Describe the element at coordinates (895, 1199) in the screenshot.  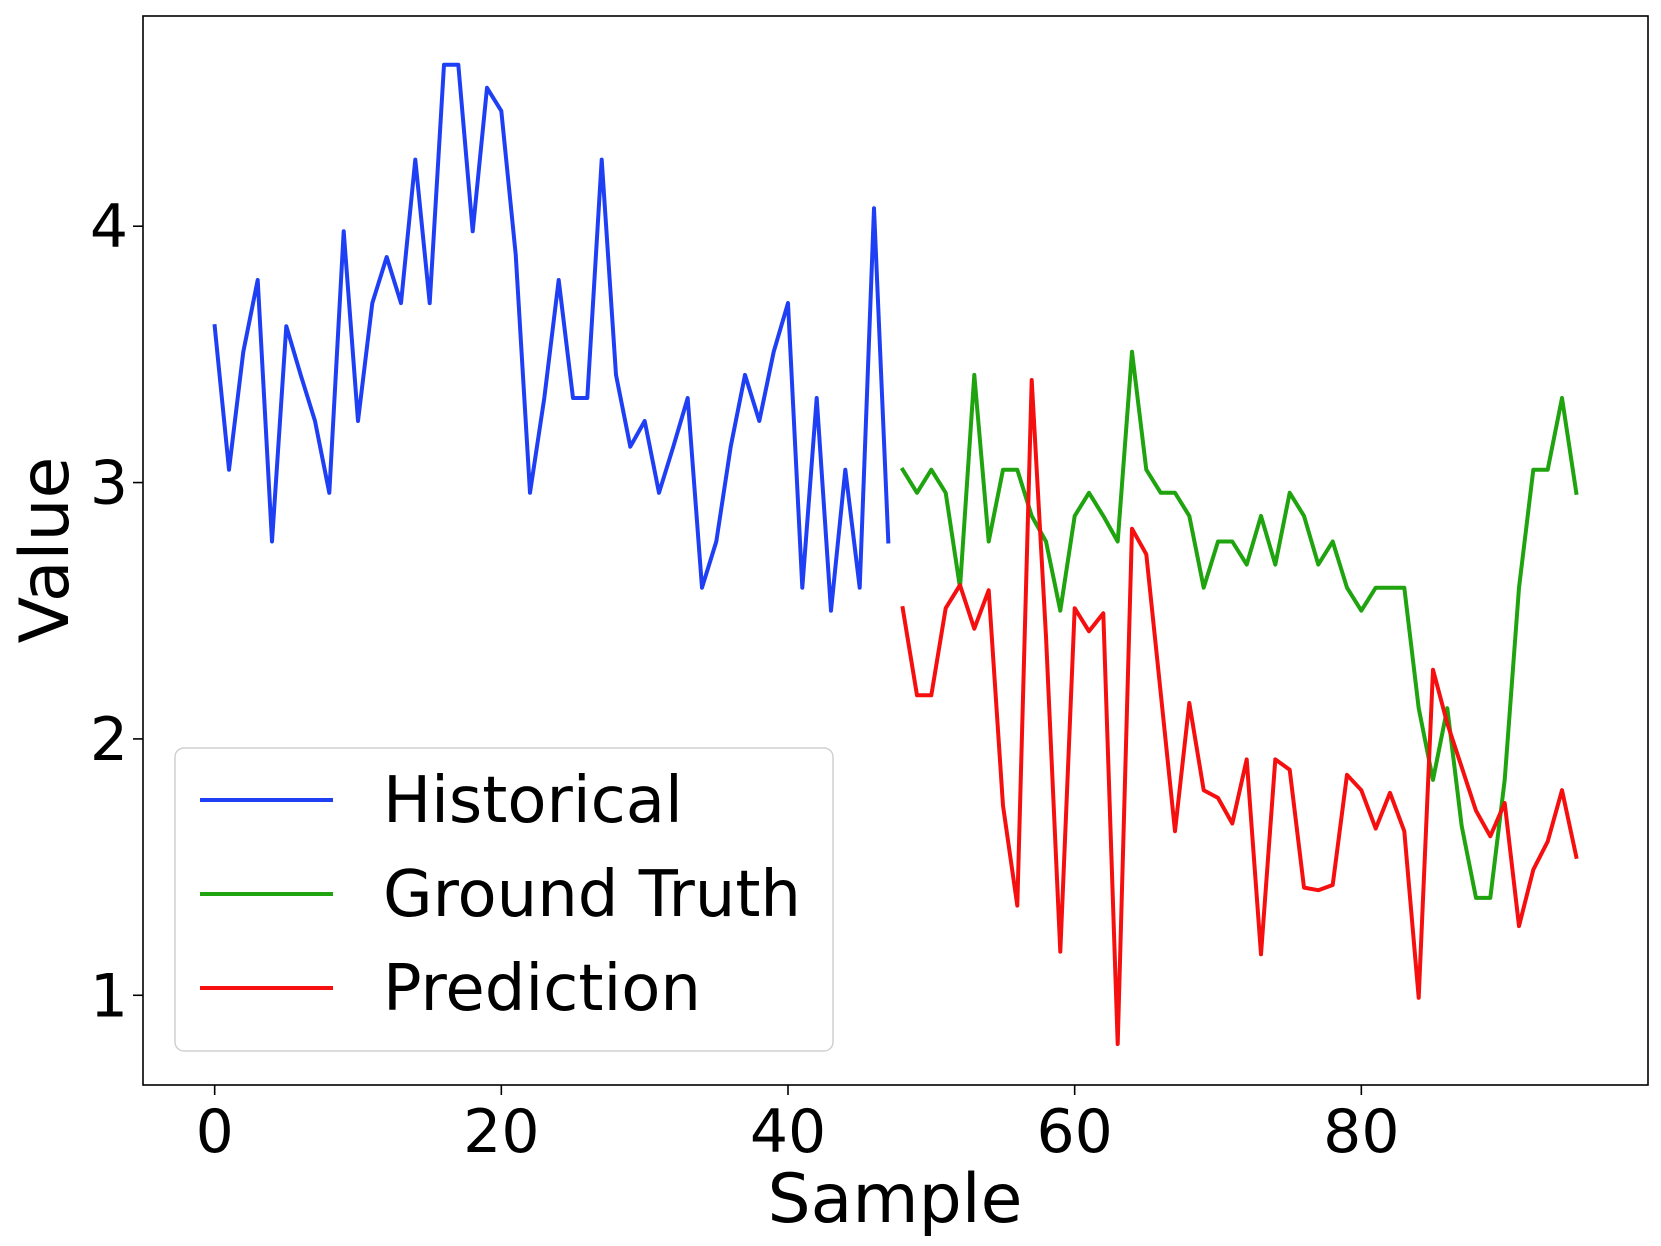
I see `x-axis-label: Sample` at that location.